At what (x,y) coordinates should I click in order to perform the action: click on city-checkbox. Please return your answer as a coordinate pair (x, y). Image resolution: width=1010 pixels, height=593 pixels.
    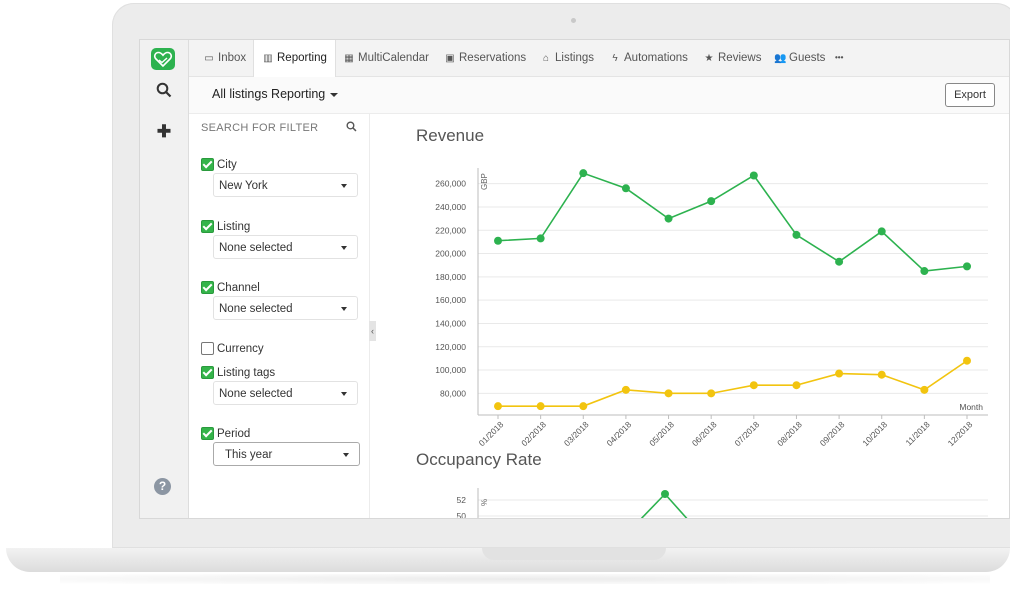
    Looking at the image, I should click on (207, 165).